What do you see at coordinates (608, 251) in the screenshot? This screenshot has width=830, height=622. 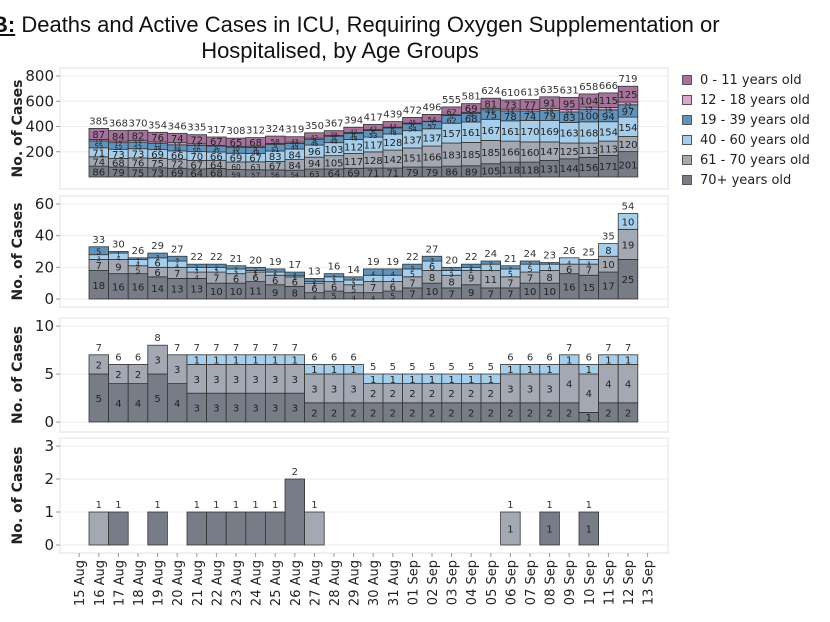 I see `segment-label: 8` at bounding box center [608, 251].